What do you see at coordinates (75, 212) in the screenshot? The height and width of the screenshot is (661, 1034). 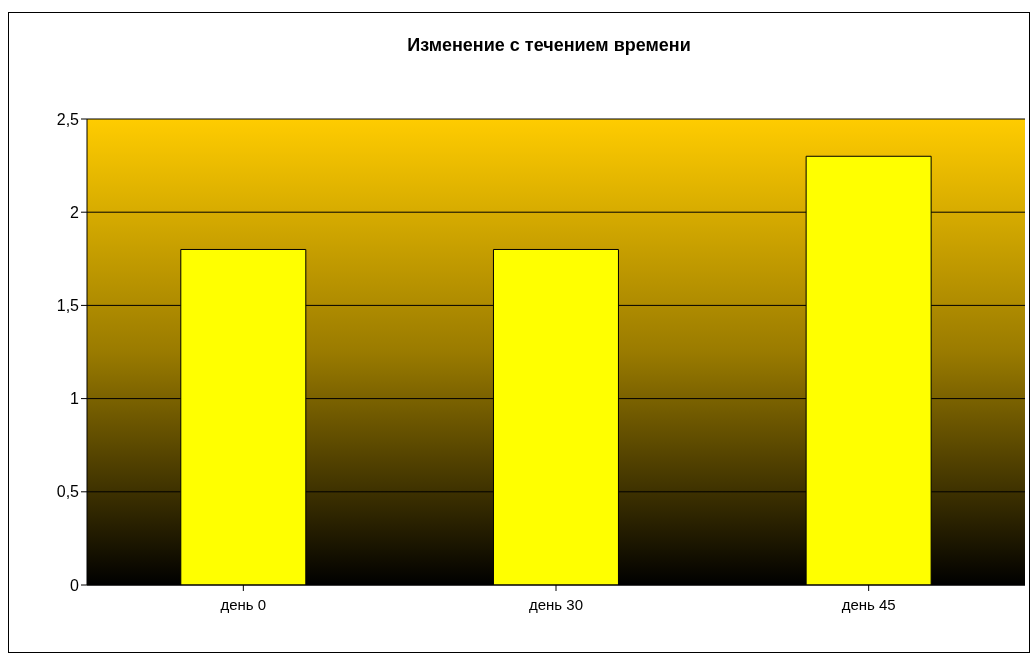 I see `y-tick-label: 2` at bounding box center [75, 212].